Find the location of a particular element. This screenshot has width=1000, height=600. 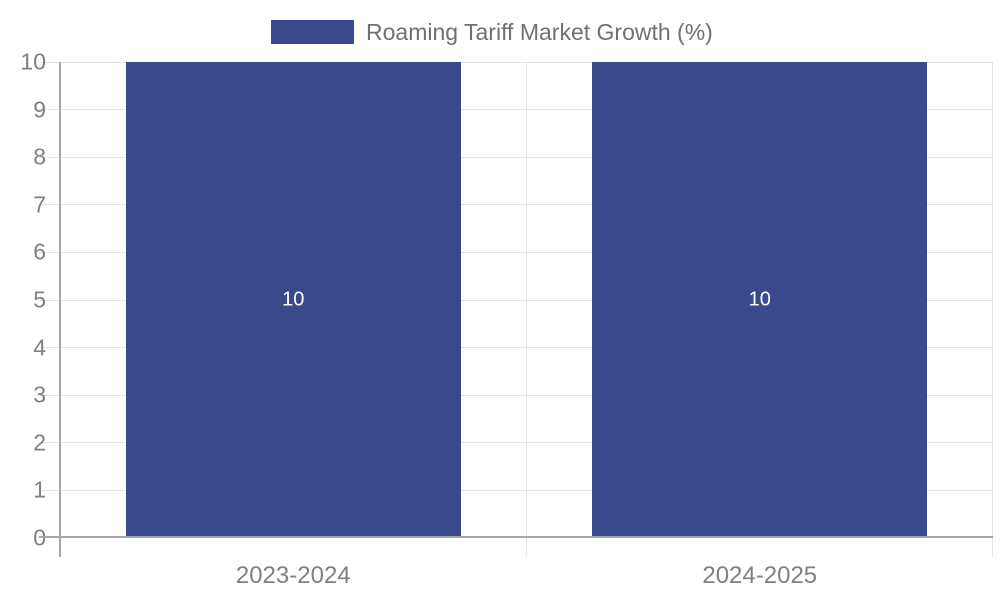

y-tick-label: 4 is located at coordinates (39, 347).